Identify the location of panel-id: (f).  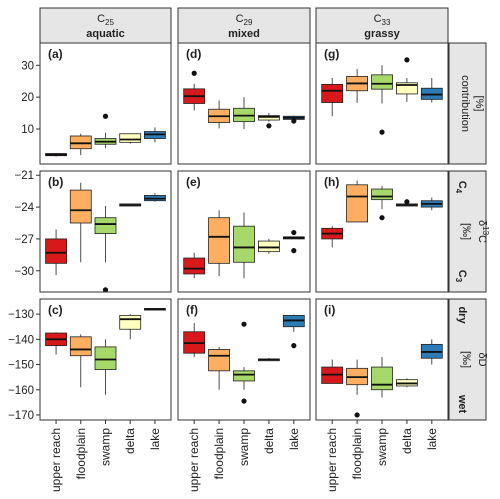
(192, 310).